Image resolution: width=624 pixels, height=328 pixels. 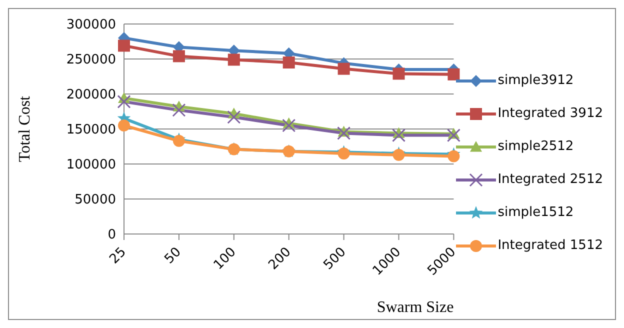 I want to click on y-axis-title: Total Cost, so click(x=25, y=128).